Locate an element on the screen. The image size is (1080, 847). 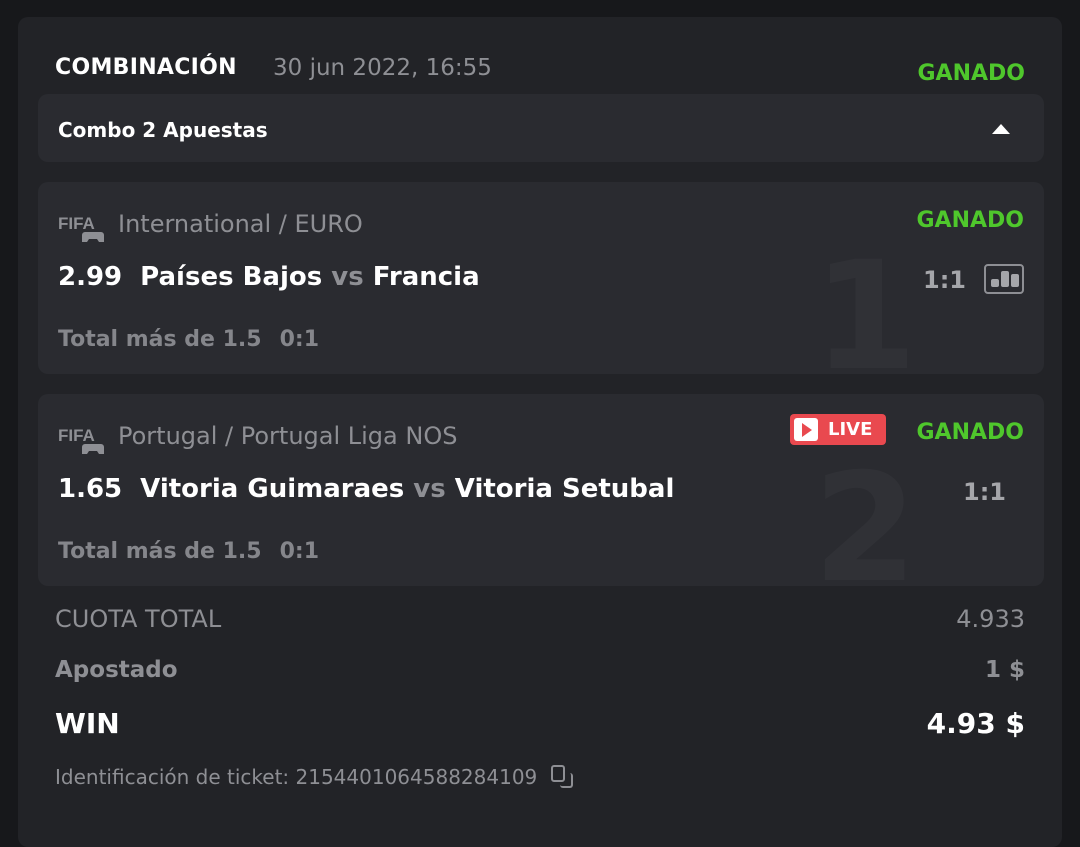
caret-up-icon is located at coordinates (1001, 129).